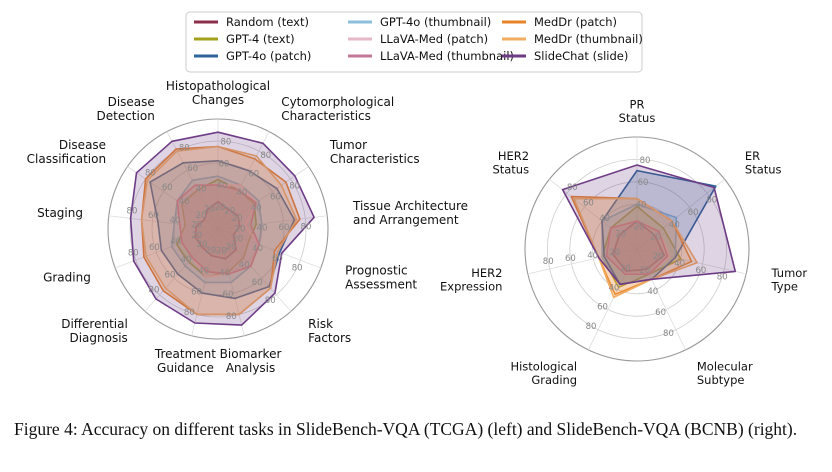 This screenshot has width=832, height=472. I want to click on bcnb-axis-label-histological-grading: Histological Grading, so click(543, 374).